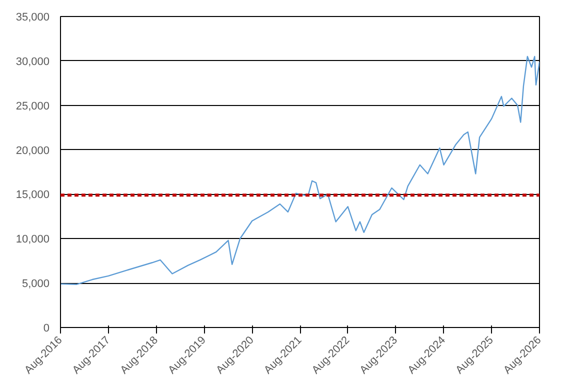 Image resolution: width=567 pixels, height=383 pixels. Describe the element at coordinates (33, 62) in the screenshot. I see `y-tick-label: 30,000` at that location.